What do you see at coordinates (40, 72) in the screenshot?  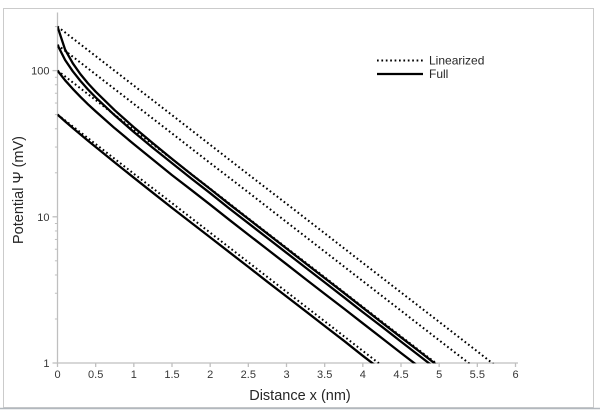 I see `y-tick-label: 100` at bounding box center [40, 72].